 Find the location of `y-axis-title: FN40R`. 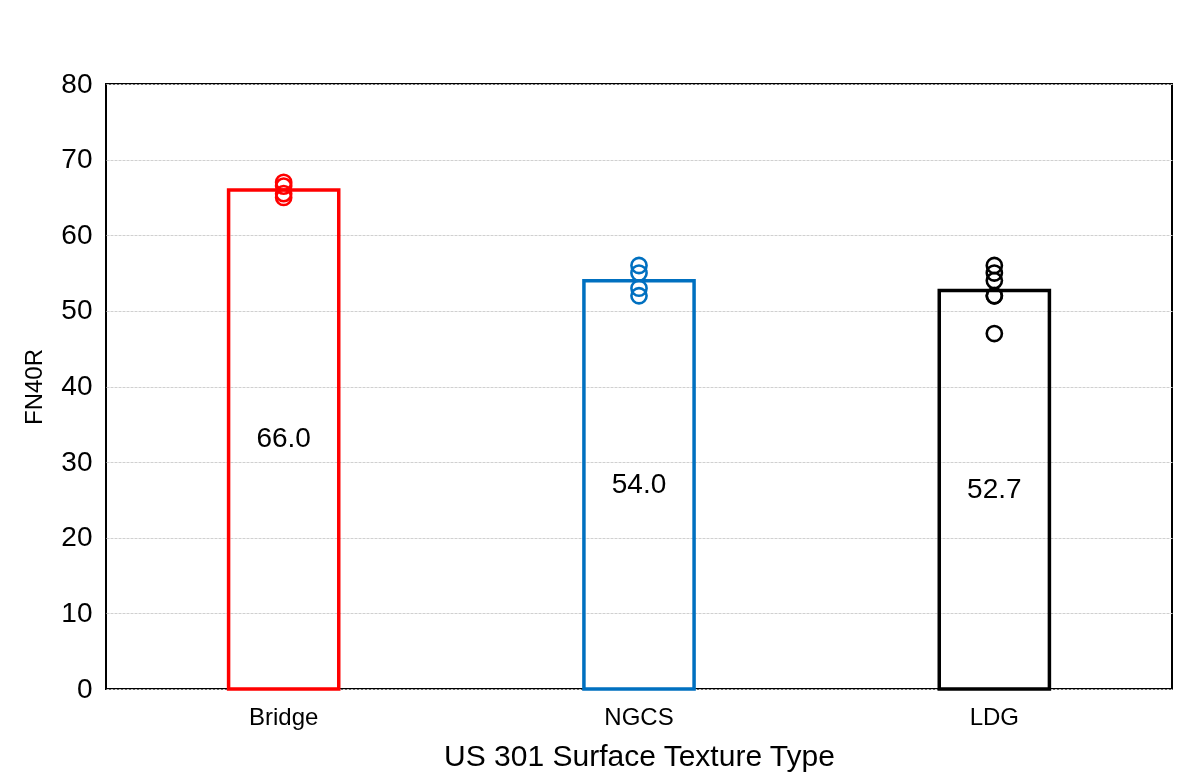

y-axis-title: FN40R is located at coordinates (34, 387).